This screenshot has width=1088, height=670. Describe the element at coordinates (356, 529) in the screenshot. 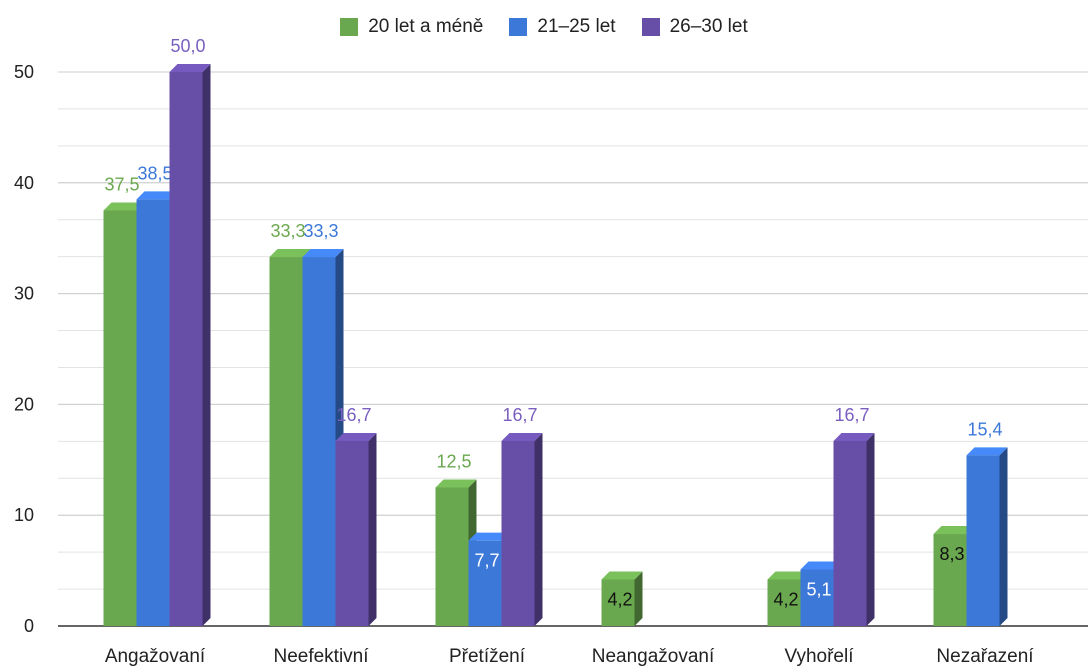

I see `bar-neefektivni-26-30-let` at that location.